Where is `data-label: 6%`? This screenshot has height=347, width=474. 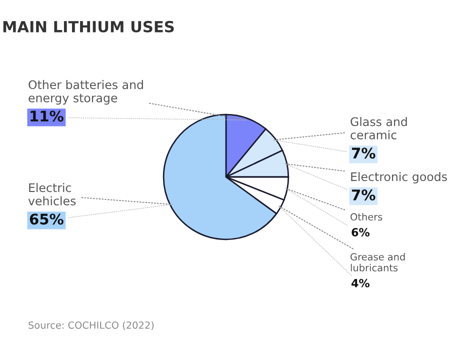
data-label: 6% is located at coordinates (361, 232).